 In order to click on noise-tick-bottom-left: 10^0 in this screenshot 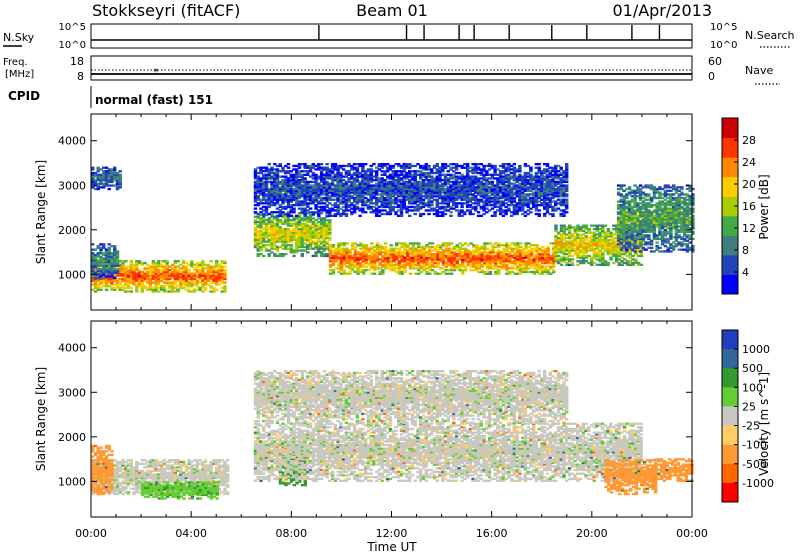, I will do `click(72, 45)`.